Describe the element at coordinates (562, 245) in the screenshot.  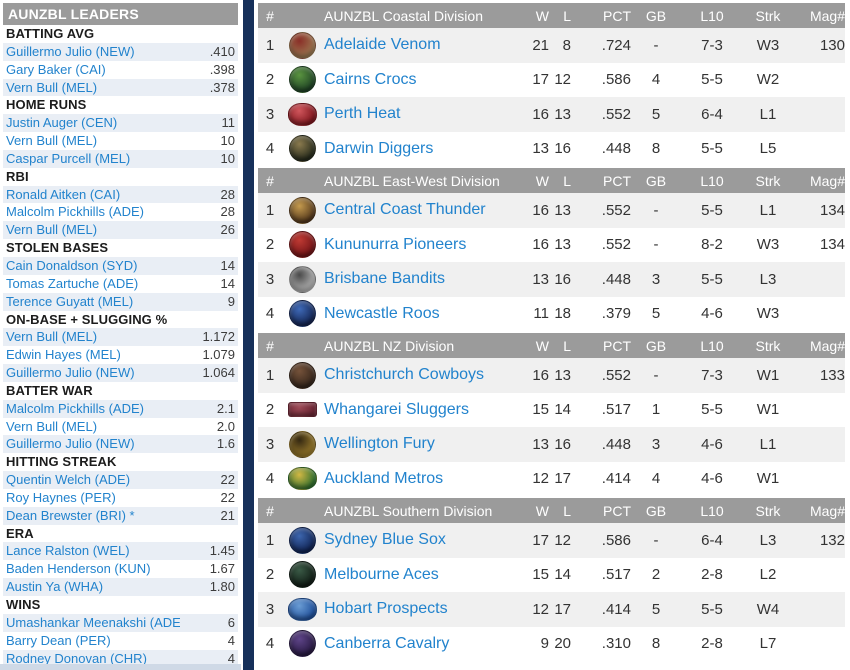
I see `team-losses: 13` at that location.